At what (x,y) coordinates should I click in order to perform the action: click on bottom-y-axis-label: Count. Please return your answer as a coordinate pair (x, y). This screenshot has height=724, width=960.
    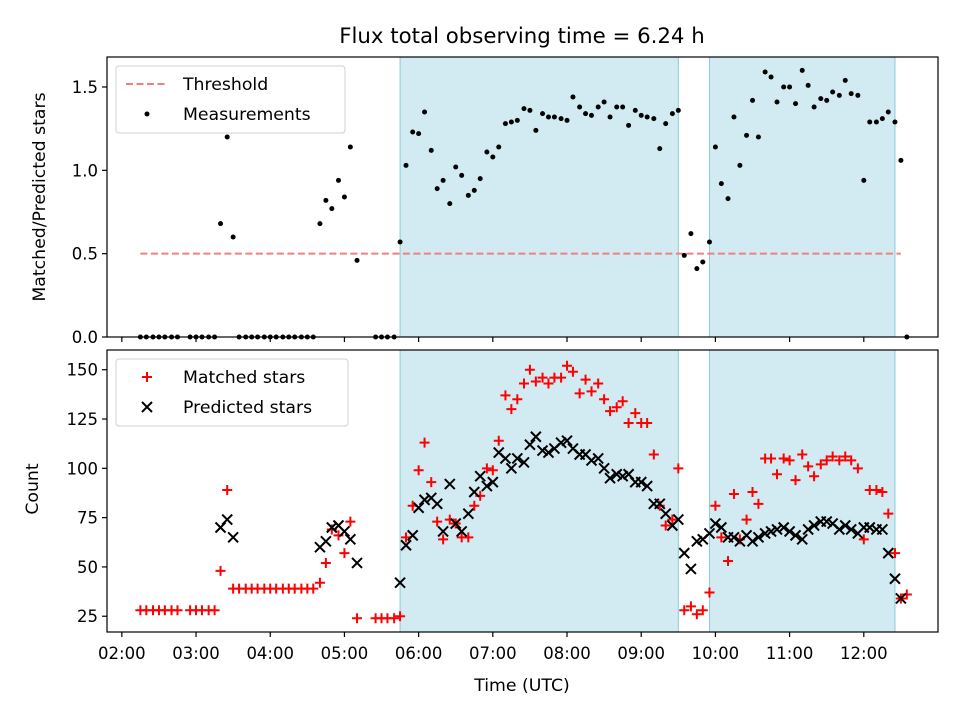
    Looking at the image, I should click on (33, 489).